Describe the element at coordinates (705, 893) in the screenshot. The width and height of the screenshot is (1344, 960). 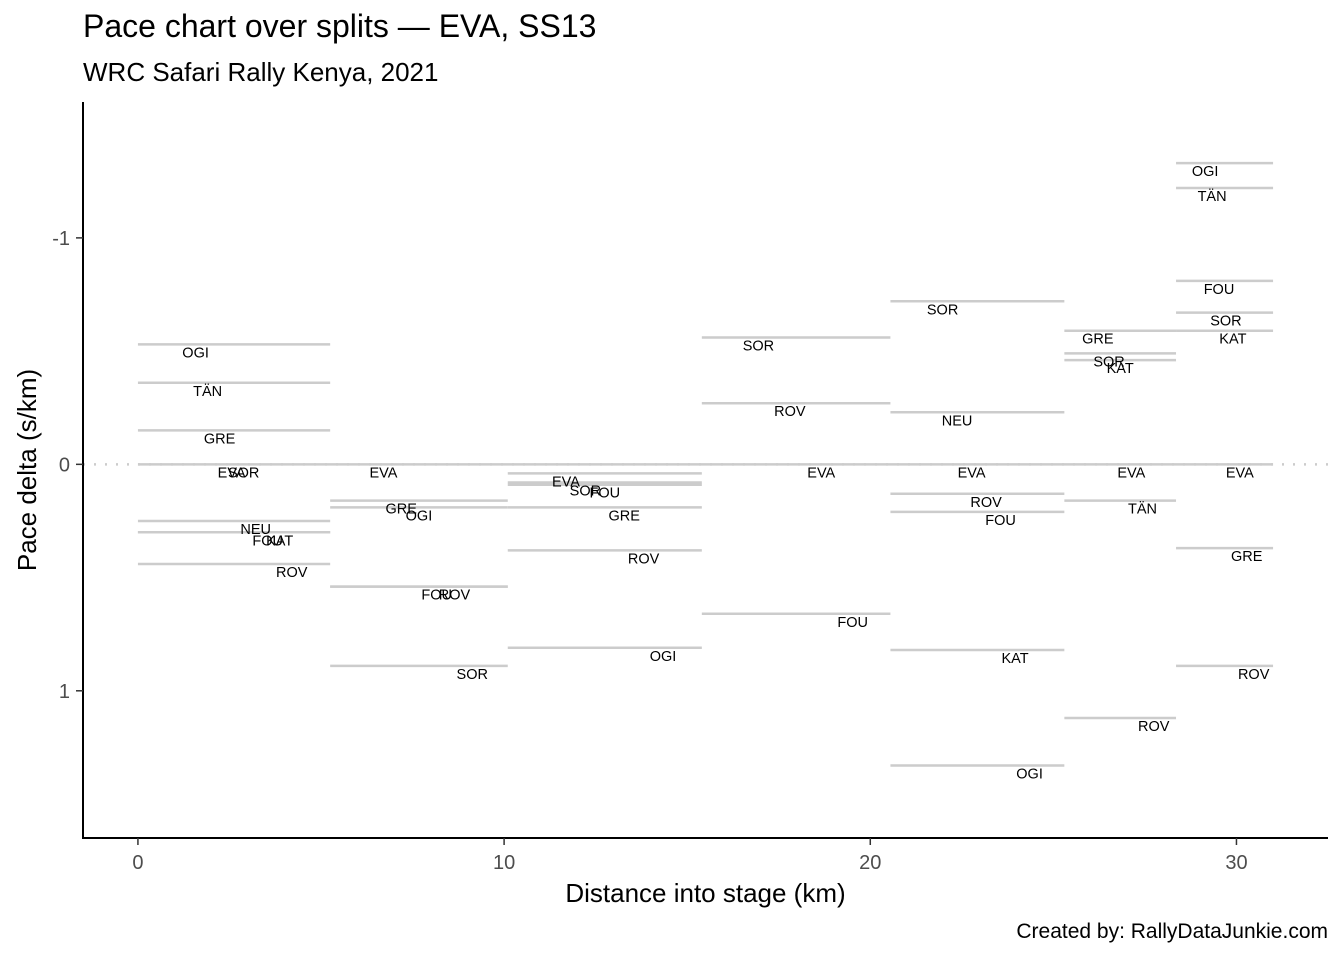
I see `x-axis-title: Distance into stage (km)` at that location.